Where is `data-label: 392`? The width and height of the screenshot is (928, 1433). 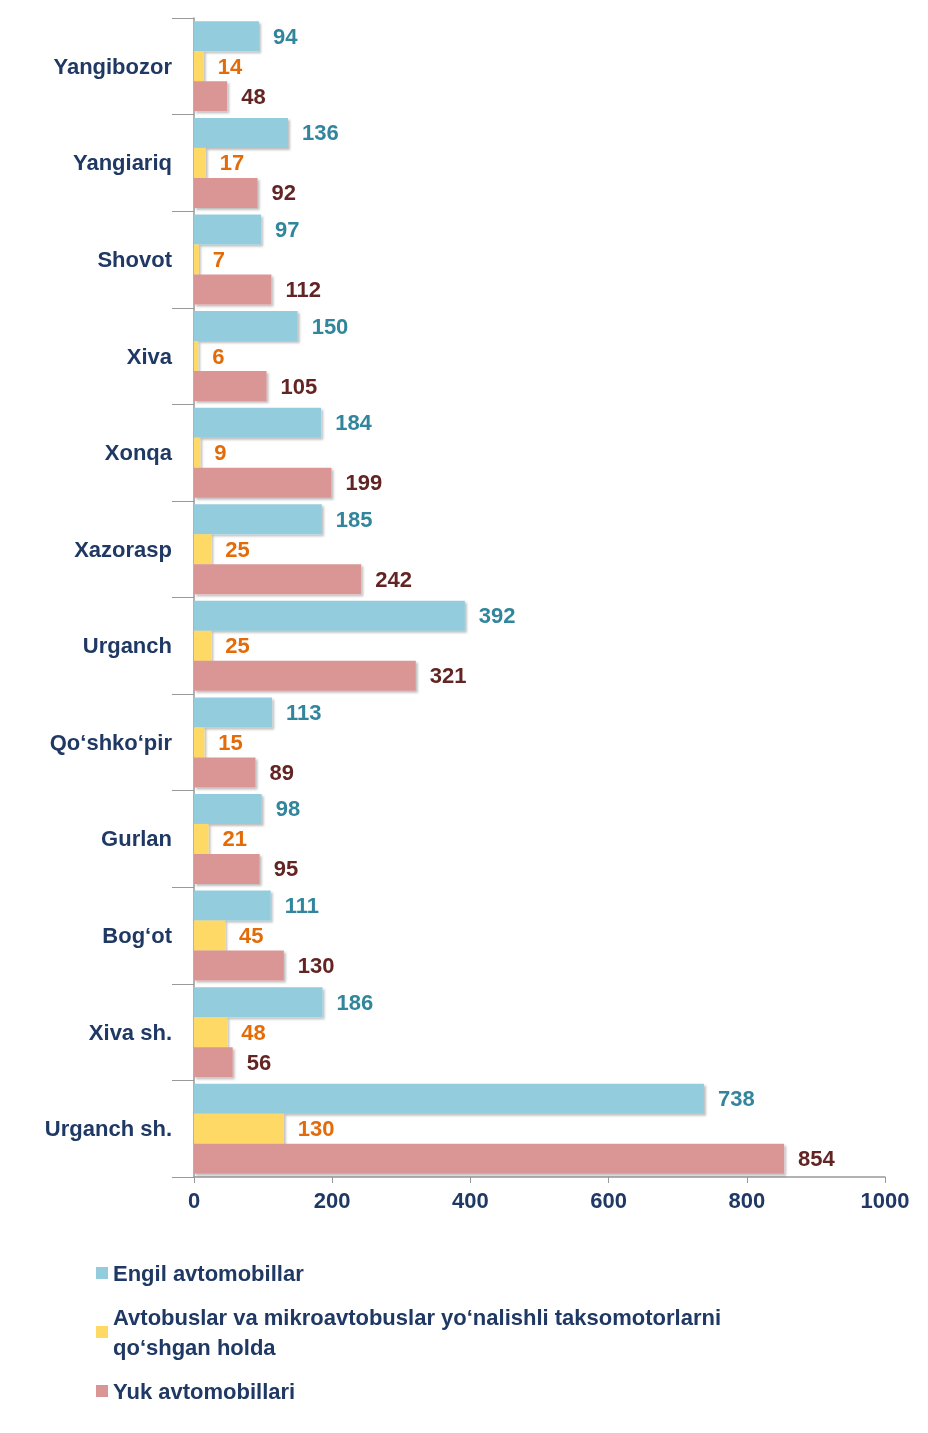
data-label: 392 is located at coordinates (497, 616).